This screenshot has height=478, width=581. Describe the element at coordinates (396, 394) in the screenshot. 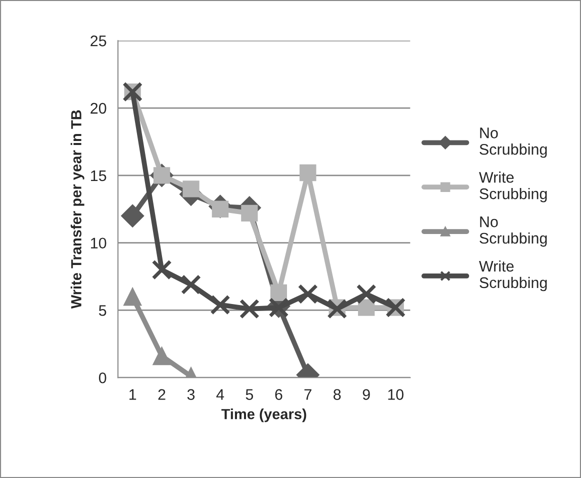

I see `x-tick-label: 10` at that location.